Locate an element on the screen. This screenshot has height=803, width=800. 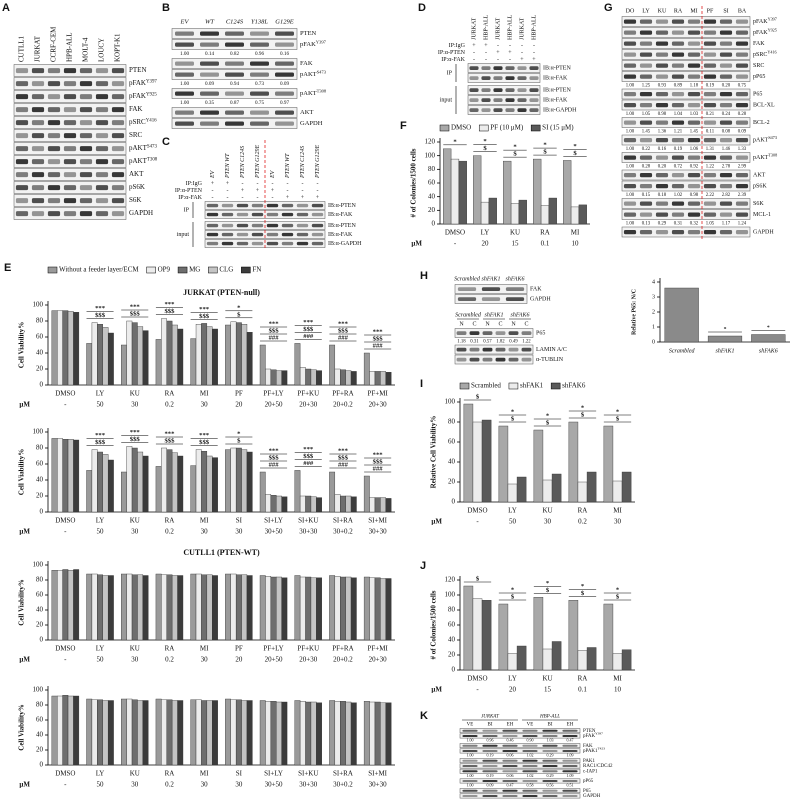
quant-label: 0.09 is located at coordinates (742, 131).